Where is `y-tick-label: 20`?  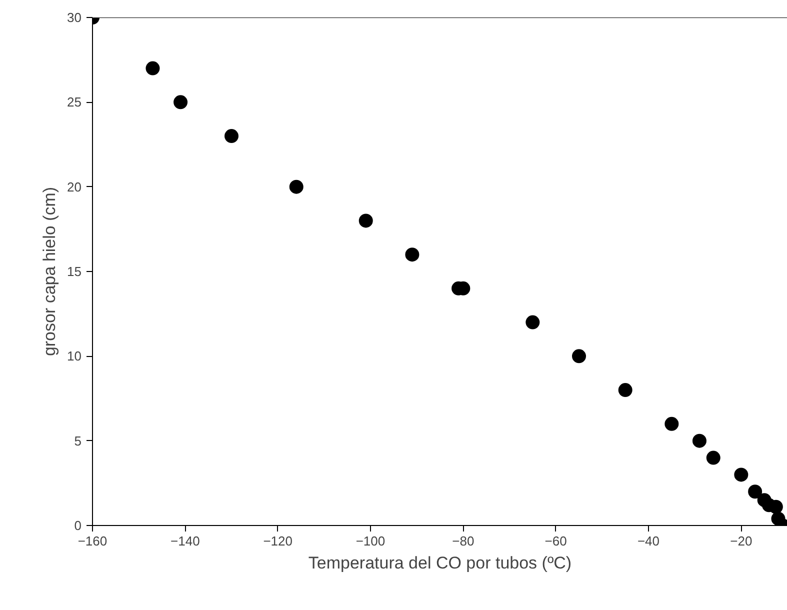
y-tick-label: 20 is located at coordinates (74, 186).